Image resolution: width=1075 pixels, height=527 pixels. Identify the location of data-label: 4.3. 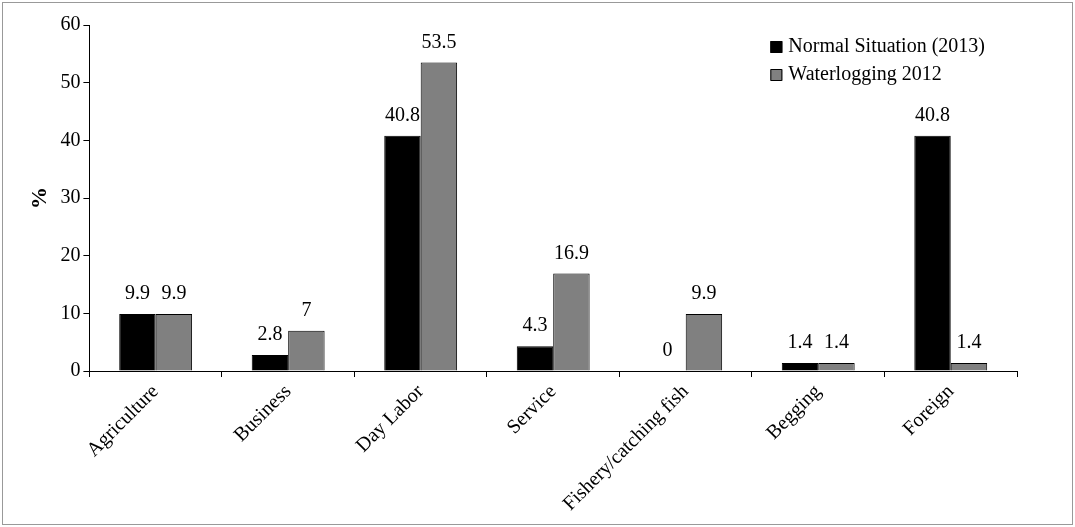
(535, 324).